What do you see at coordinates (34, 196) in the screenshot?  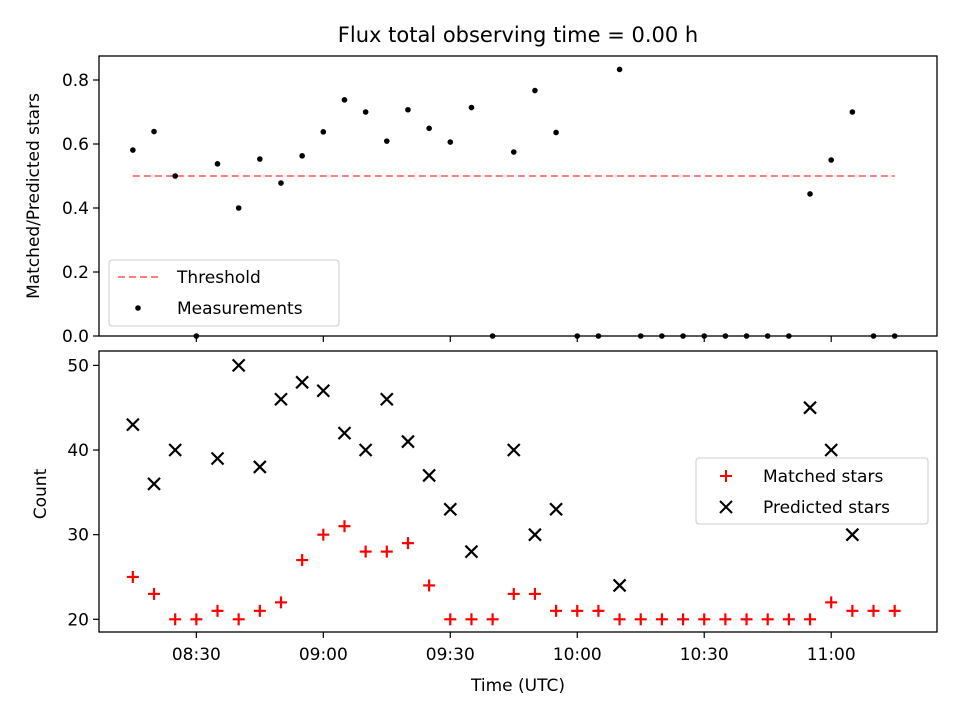 I see `top-y-axis-label: Matched/Predicted stars` at bounding box center [34, 196].